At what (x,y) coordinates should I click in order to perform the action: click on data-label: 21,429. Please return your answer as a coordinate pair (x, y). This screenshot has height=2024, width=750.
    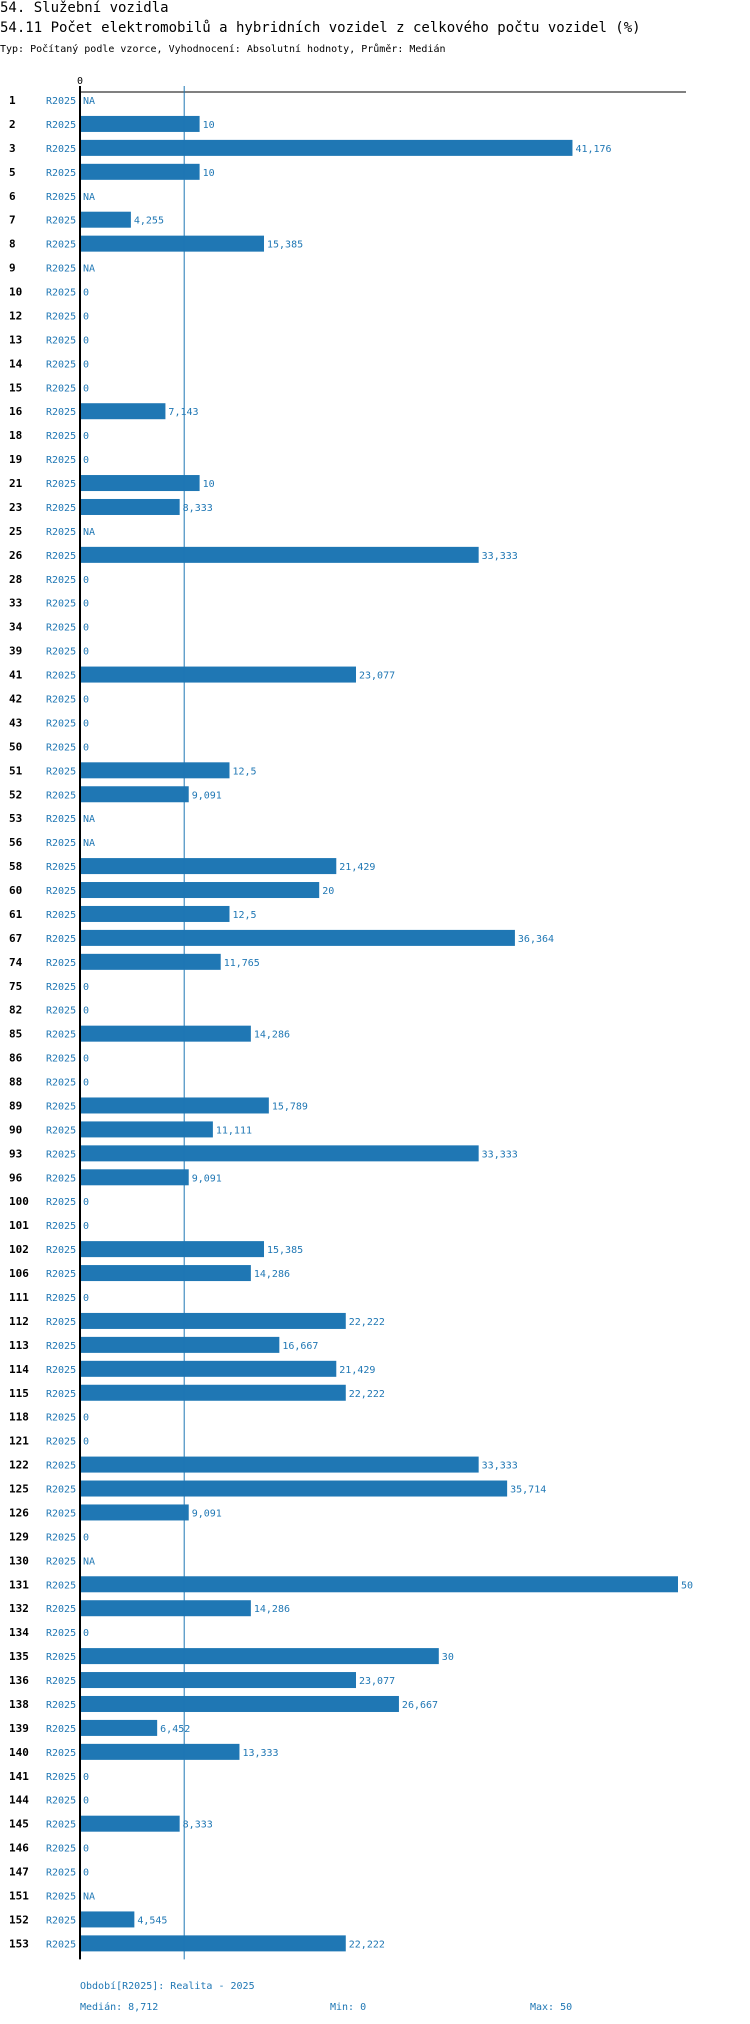
    Looking at the image, I should click on (357, 867).